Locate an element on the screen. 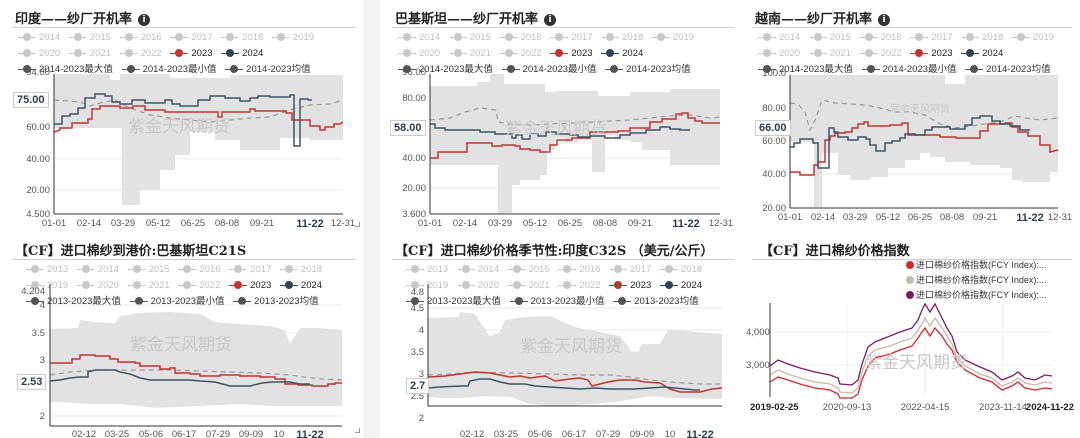 The image size is (1080, 438). panel-title: 印度——纱厂开机率 i is located at coordinates (83, 17).